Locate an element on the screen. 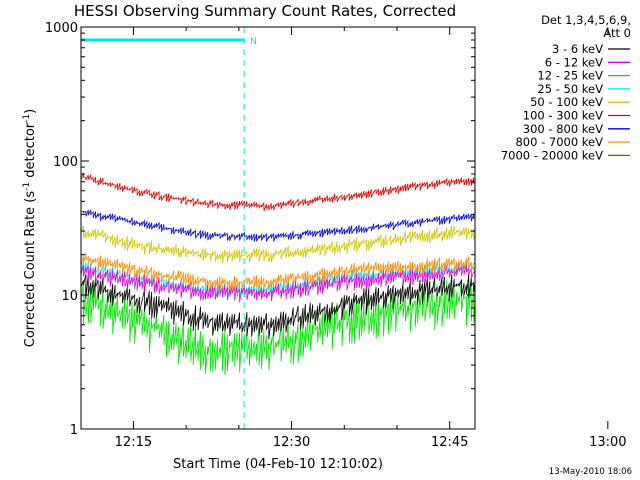 Image resolution: width=640 pixels, height=480 pixels. series-line-12-25-kev-kev is located at coordinates (278, 327).